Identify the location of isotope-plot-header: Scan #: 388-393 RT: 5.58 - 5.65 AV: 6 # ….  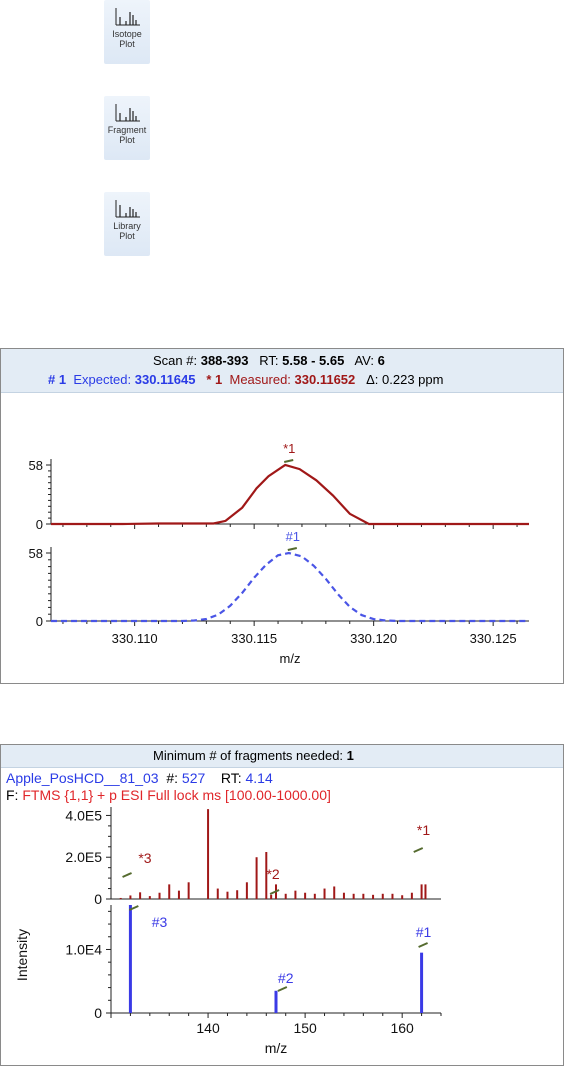
(282, 371).